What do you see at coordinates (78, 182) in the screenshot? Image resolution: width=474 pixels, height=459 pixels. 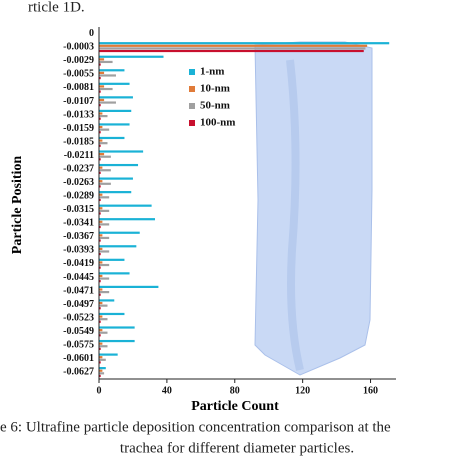 I see `y-tick-label: -0.0263` at bounding box center [78, 182].